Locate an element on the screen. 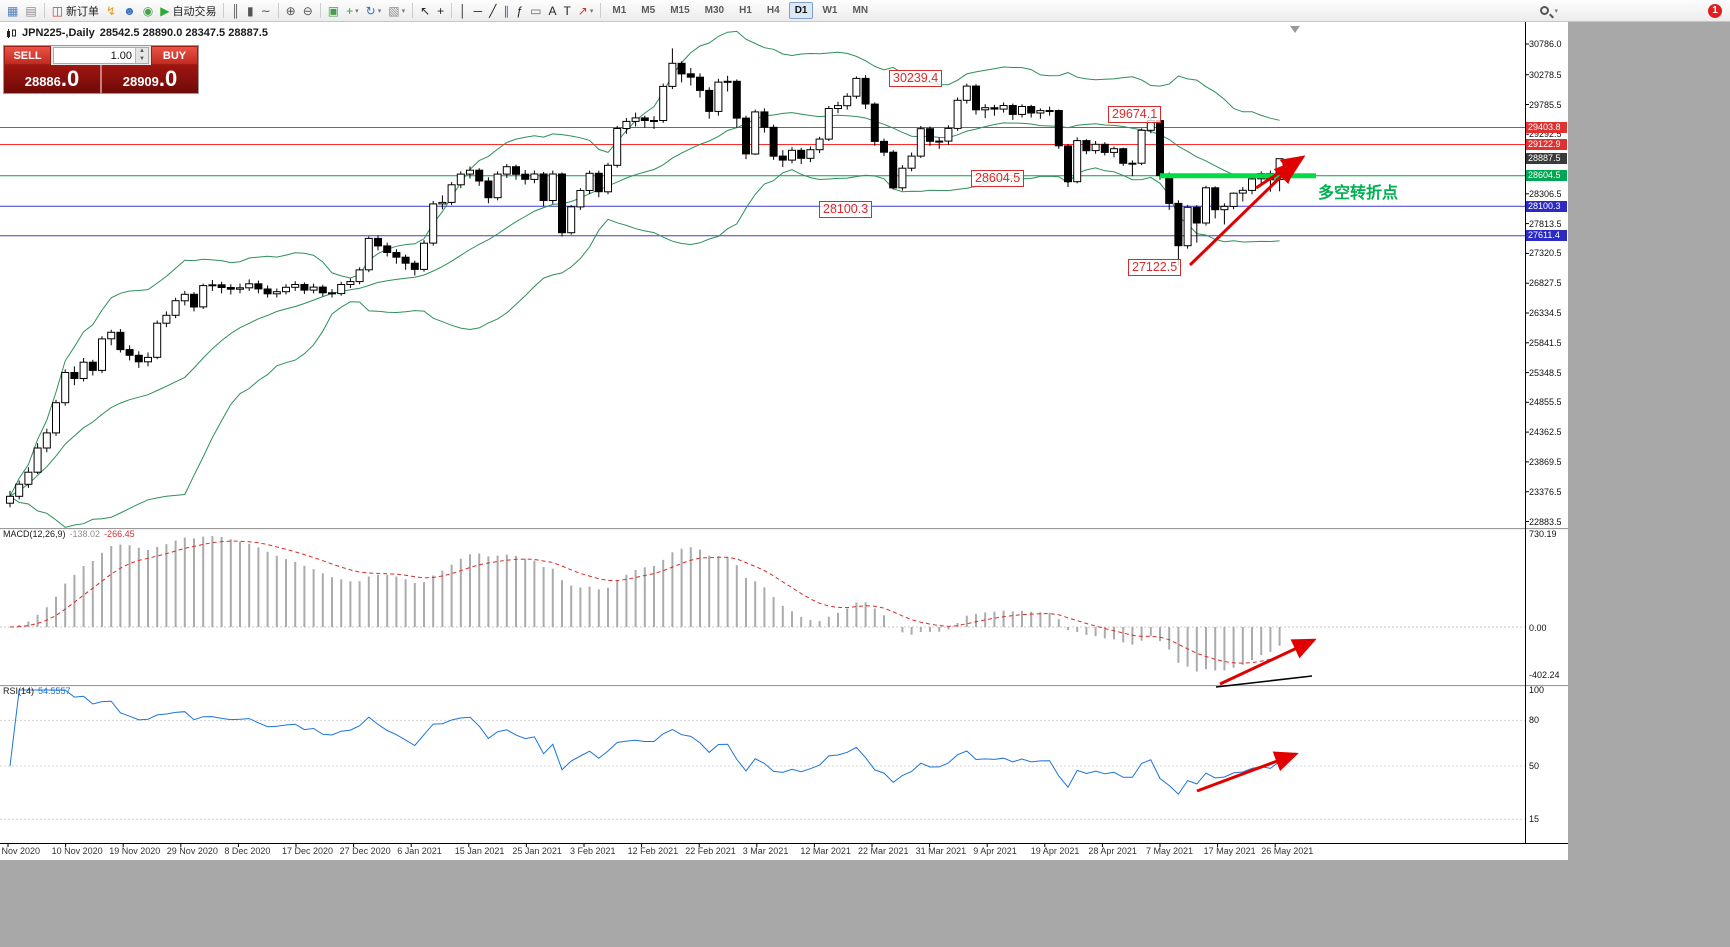 This screenshot has height=947, width=1730. templates-menu-icon: ▧ ▾ is located at coordinates (396, 11).